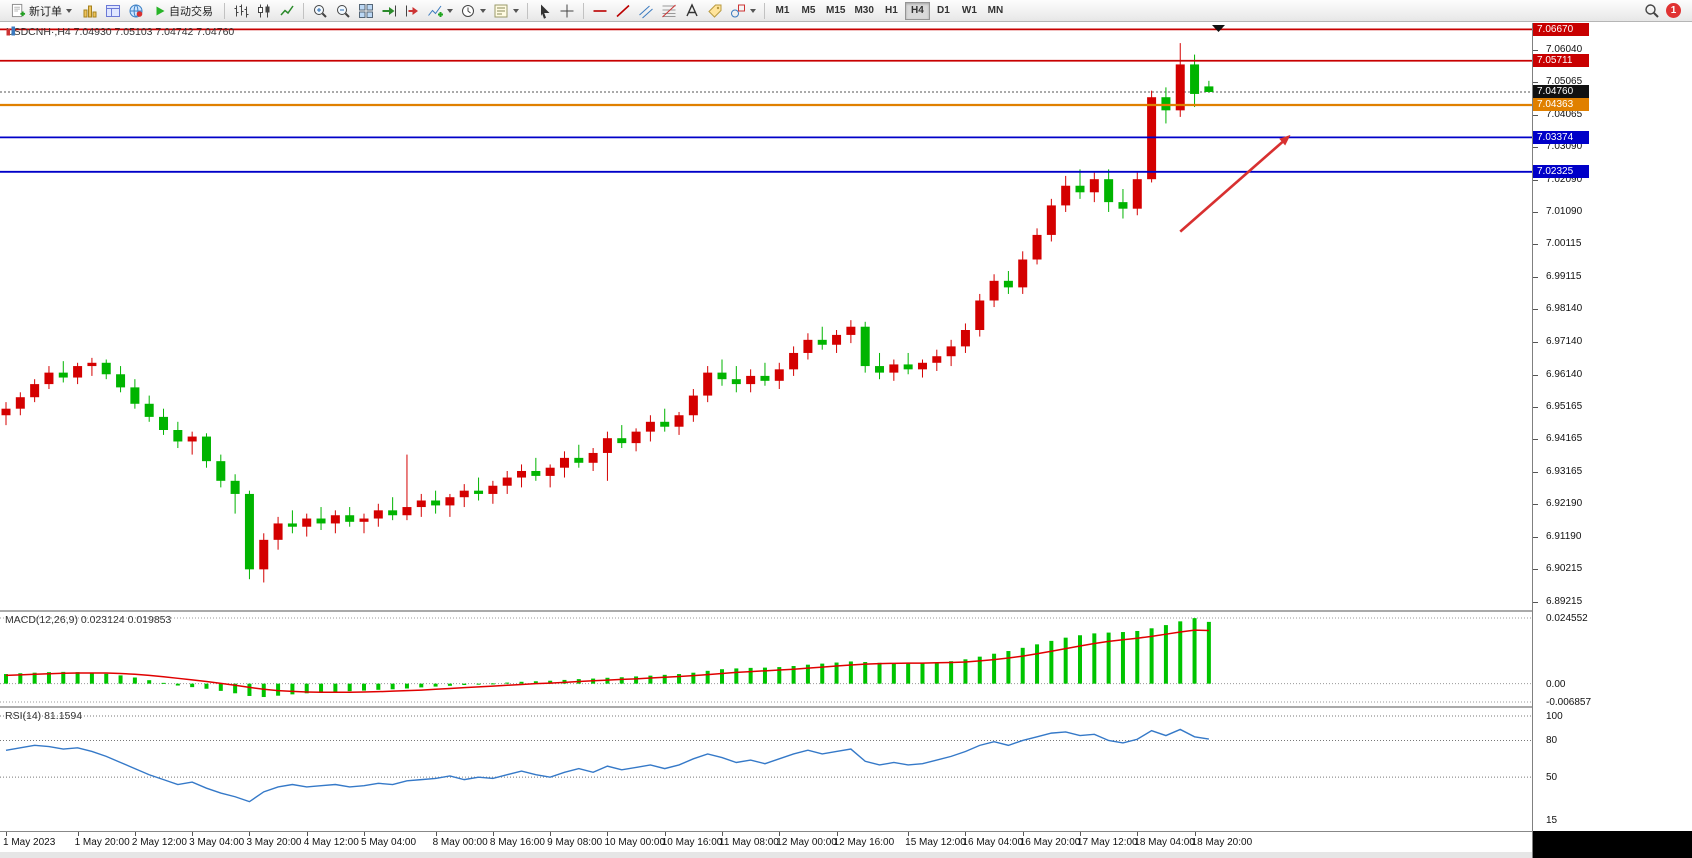 This screenshot has height=858, width=1692. I want to click on macd-scale-label: 0.00, so click(1556, 684).